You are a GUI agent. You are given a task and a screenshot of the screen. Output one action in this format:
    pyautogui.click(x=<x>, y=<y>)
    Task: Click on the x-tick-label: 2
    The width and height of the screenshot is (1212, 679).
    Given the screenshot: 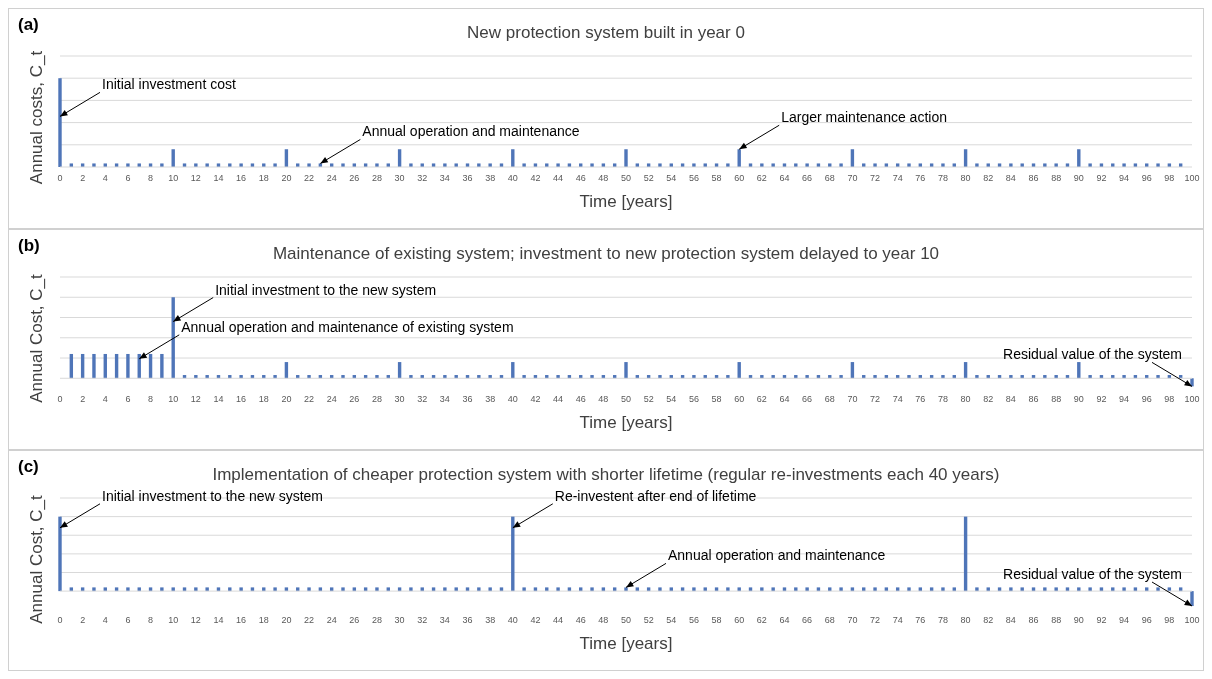 What is the action you would take?
    pyautogui.click(x=83, y=178)
    